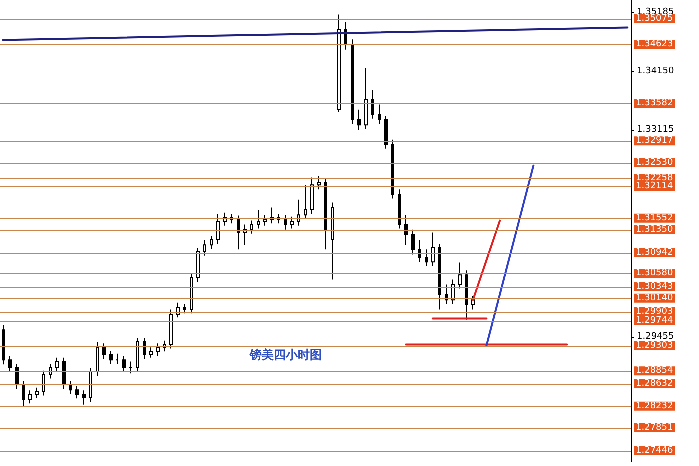 This screenshot has height=466, width=699. What do you see at coordinates (655, 218) in the screenshot?
I see `ref-line-label: 1.31552` at bounding box center [655, 218].